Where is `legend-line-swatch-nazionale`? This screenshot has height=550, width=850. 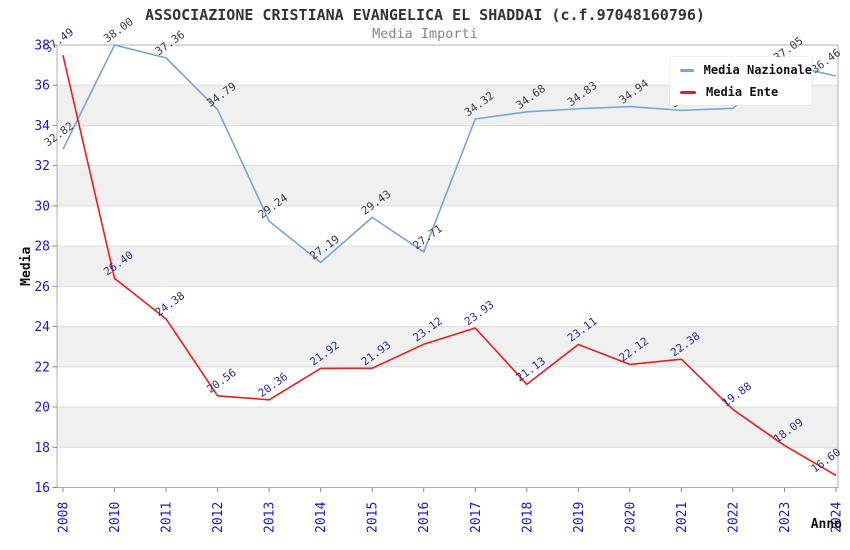 legend-line-swatch-nazionale is located at coordinates (687, 70).